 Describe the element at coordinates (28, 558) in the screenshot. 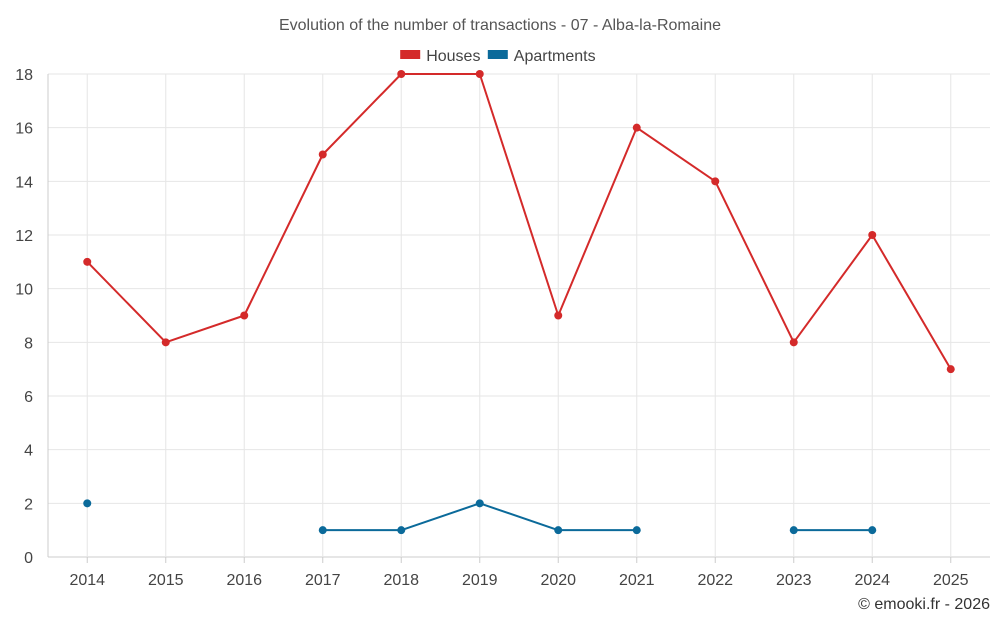

I see `y-tick-label: 0` at that location.